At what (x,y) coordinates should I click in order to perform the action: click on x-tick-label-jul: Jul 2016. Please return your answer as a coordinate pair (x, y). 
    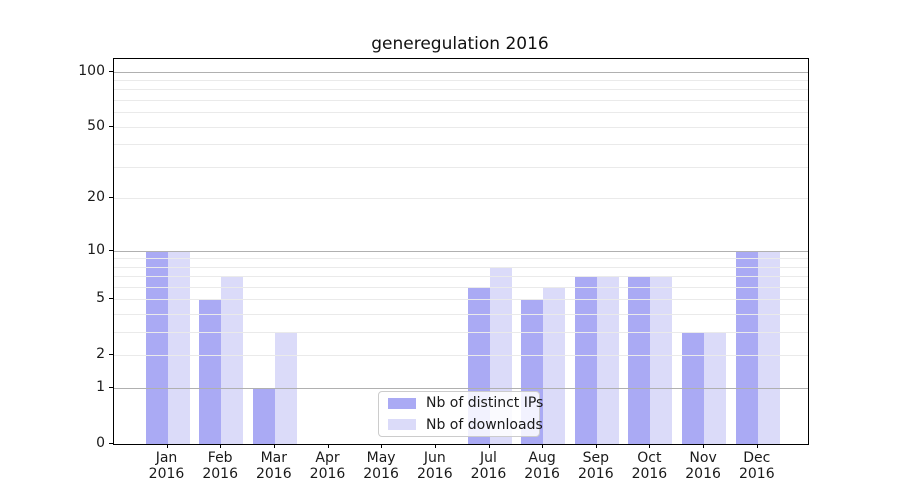
    Looking at the image, I should click on (488, 466).